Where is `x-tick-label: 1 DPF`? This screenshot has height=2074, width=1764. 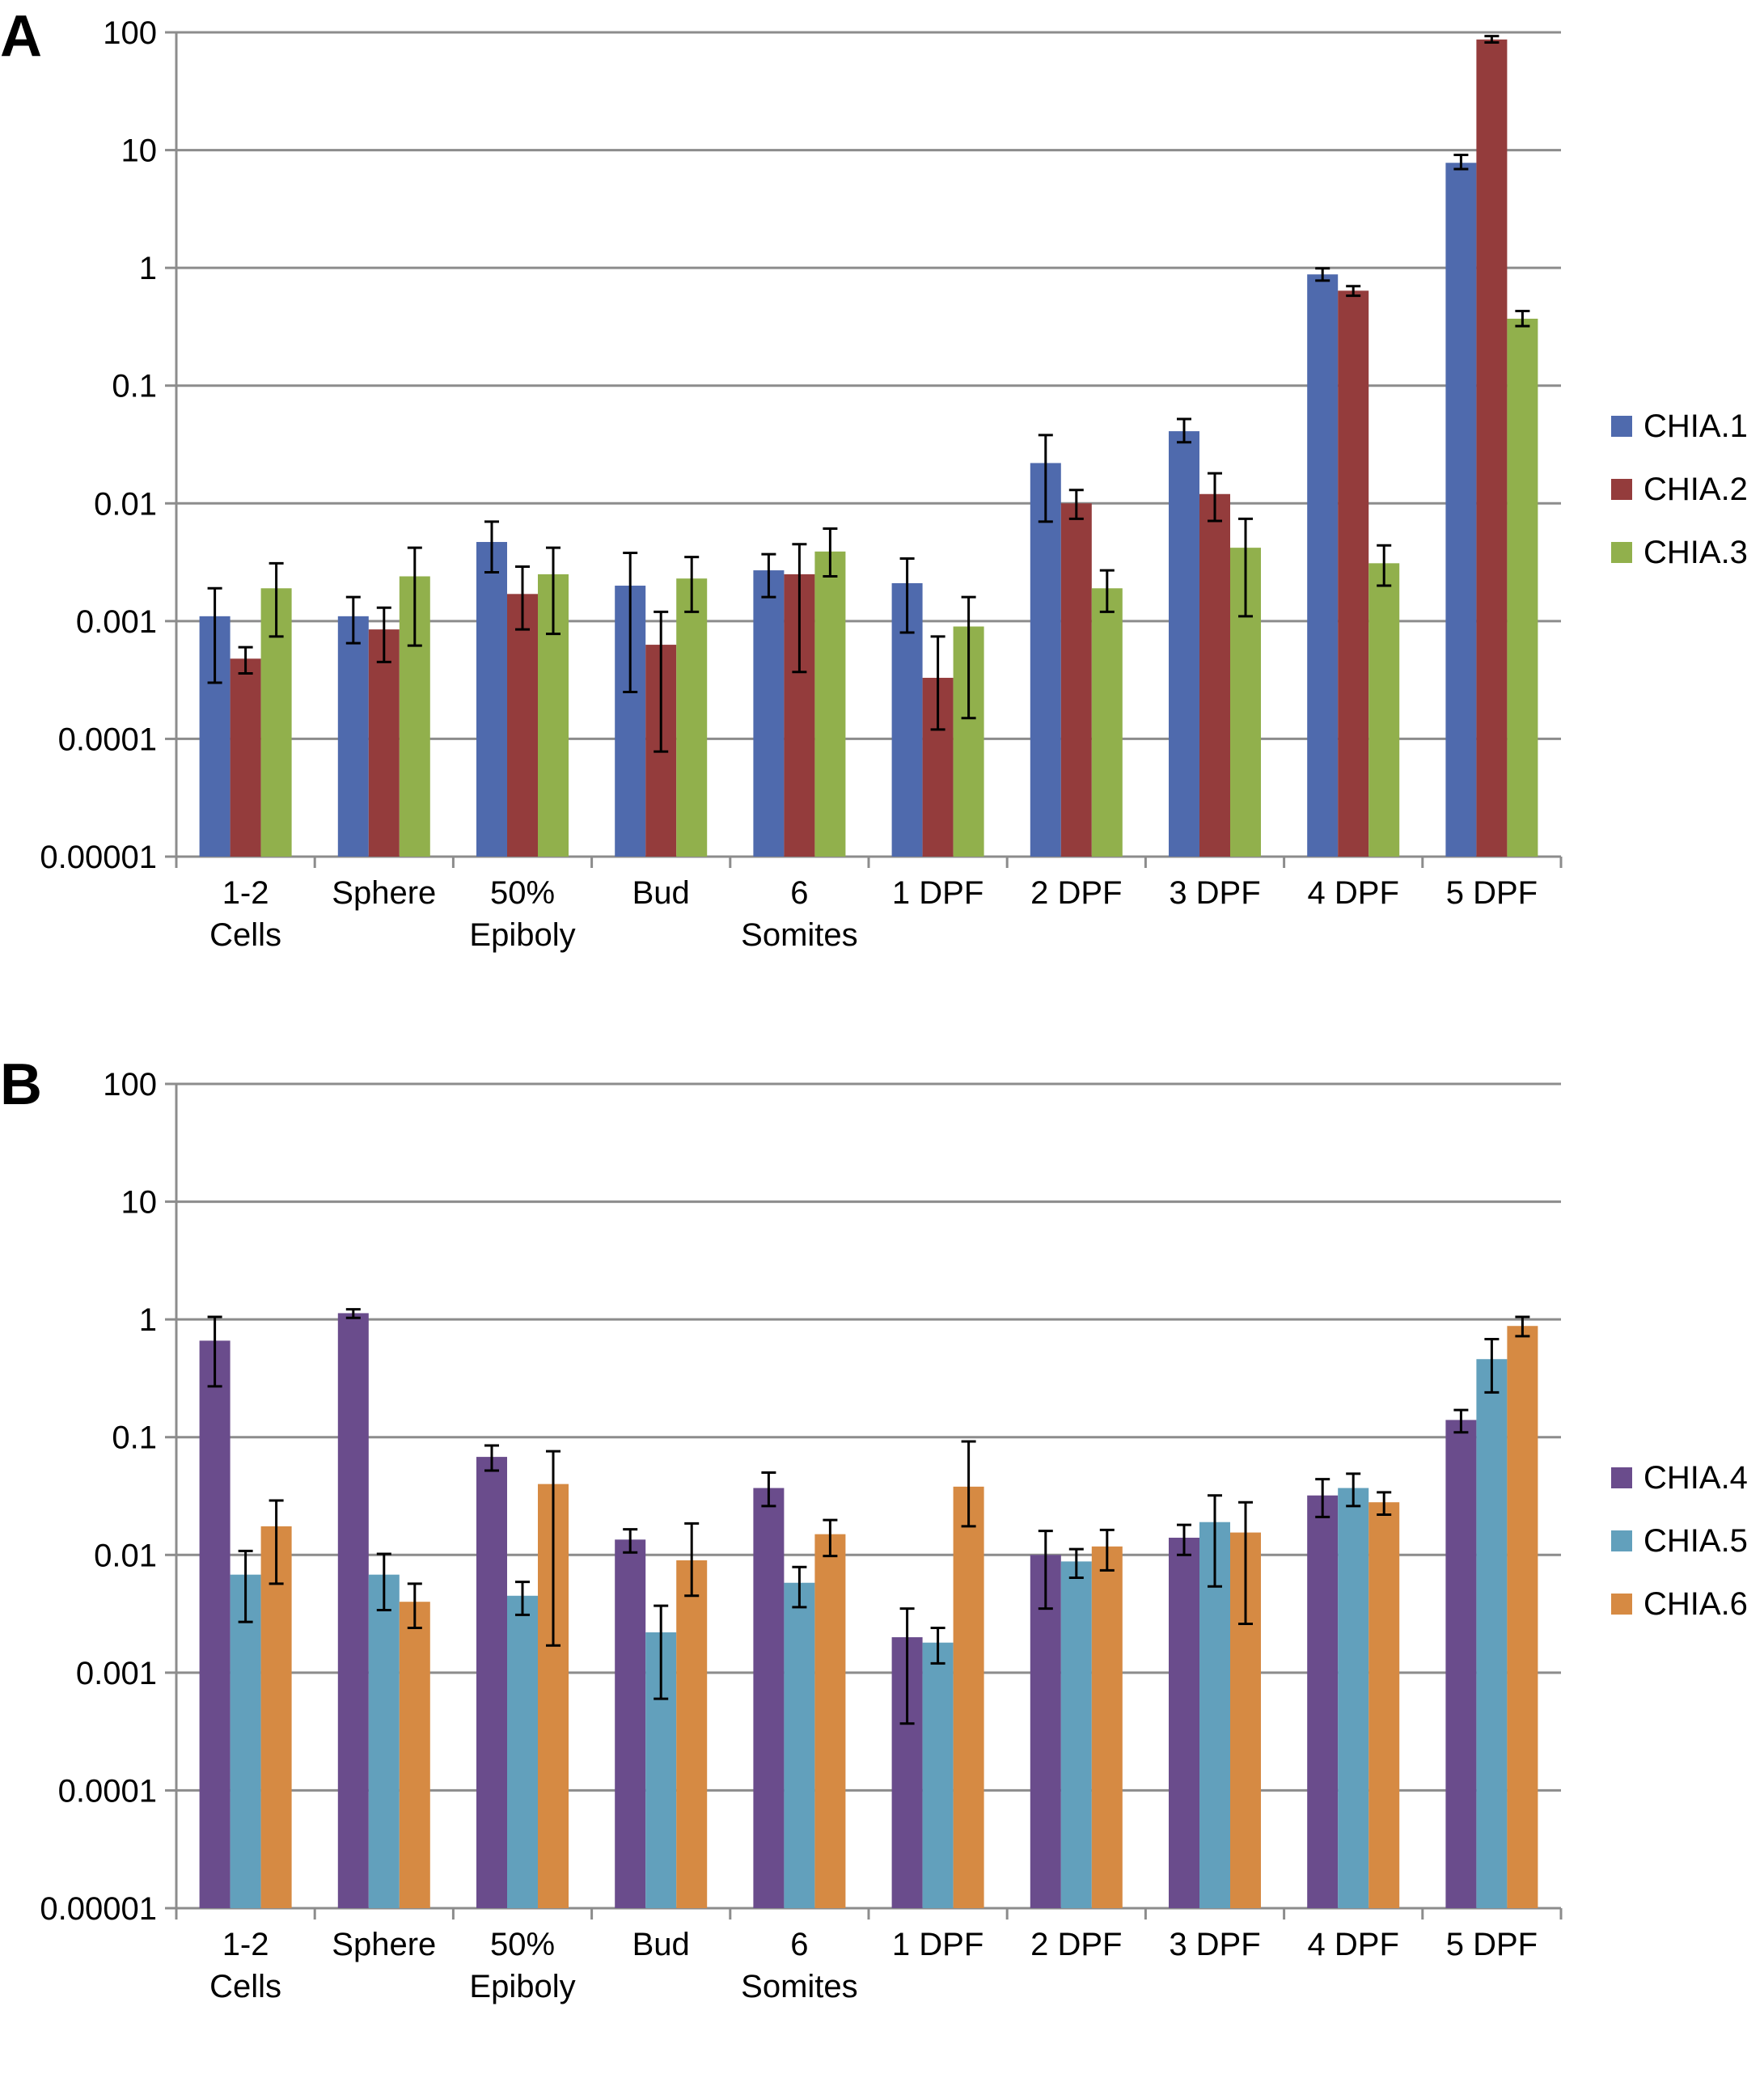 x-tick-label: 1 DPF is located at coordinates (938, 1945).